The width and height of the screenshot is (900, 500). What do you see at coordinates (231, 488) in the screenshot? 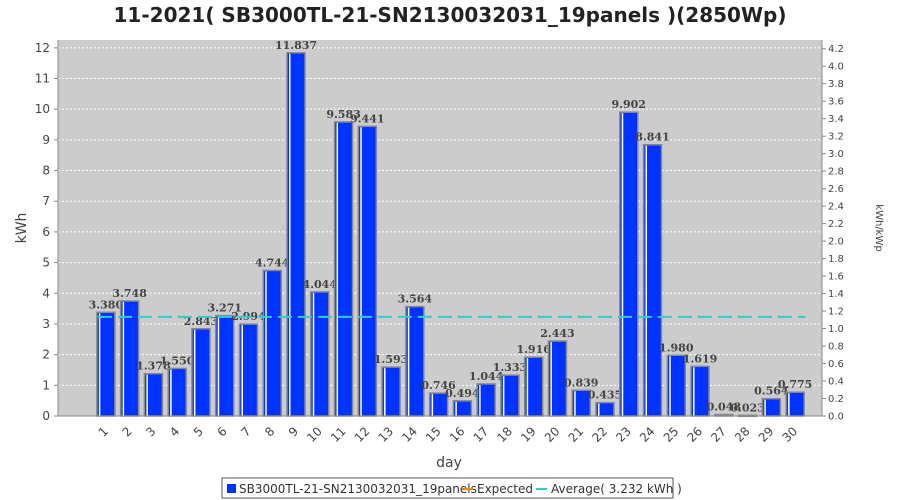
I see `legend-swatch-production` at bounding box center [231, 488].